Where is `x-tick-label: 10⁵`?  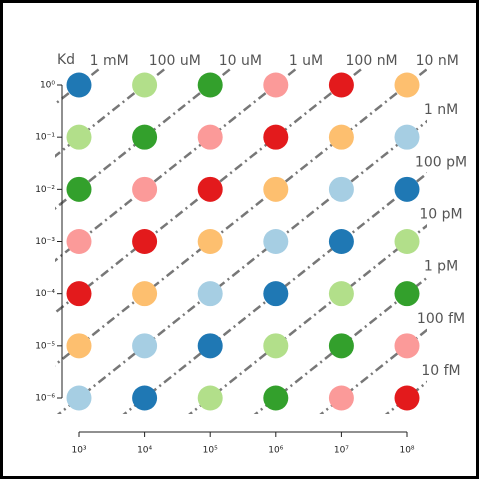
x-tick-label: 10⁵ is located at coordinates (210, 451).